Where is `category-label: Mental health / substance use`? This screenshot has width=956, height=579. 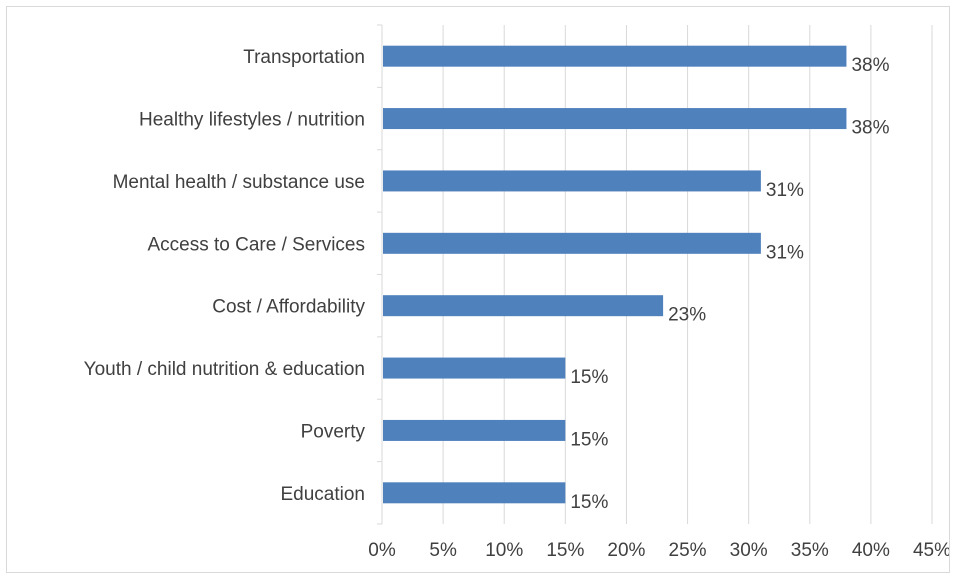 category-label: Mental health / substance use is located at coordinates (239, 182).